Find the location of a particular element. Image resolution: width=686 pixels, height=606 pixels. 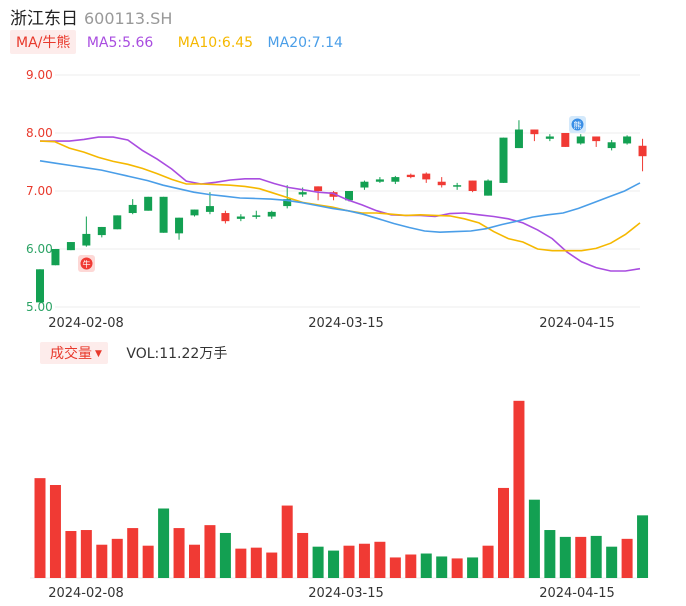

stock-code: 600113.SH is located at coordinates (128, 18).